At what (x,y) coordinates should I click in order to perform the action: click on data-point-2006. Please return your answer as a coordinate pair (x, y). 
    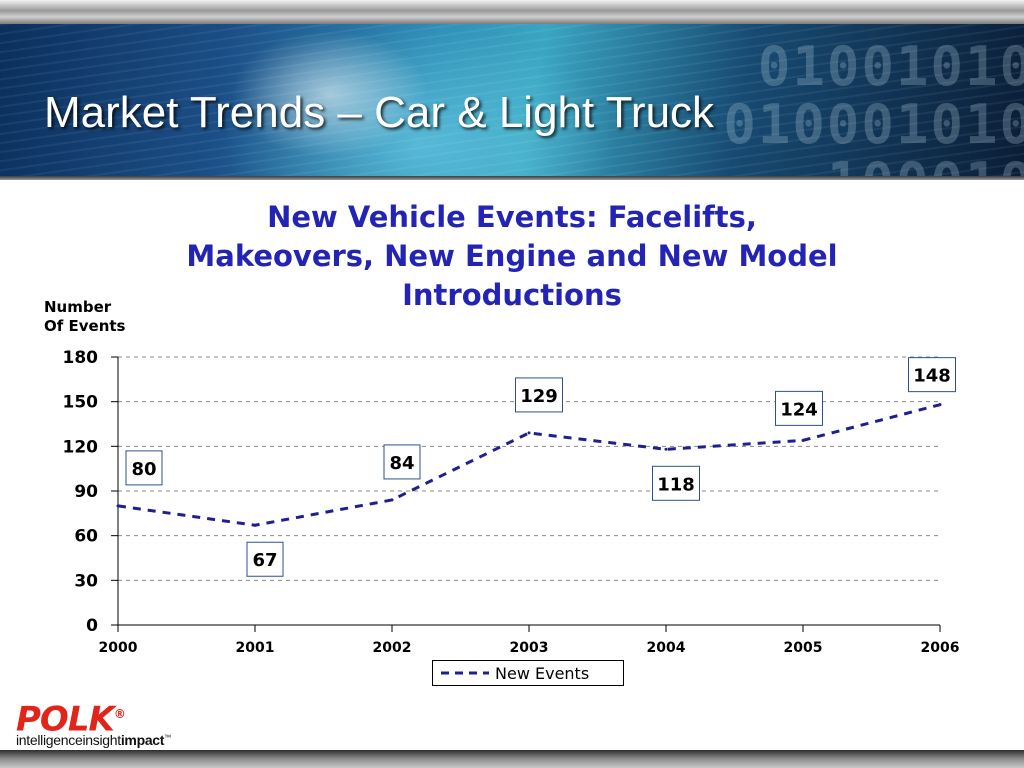
    Looking at the image, I should click on (940, 405).